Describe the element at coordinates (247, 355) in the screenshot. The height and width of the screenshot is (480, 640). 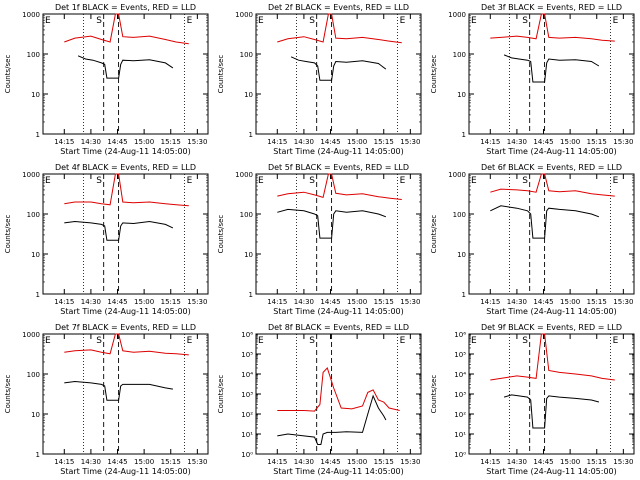
I see `y-tick-label: 10⁵` at that location.